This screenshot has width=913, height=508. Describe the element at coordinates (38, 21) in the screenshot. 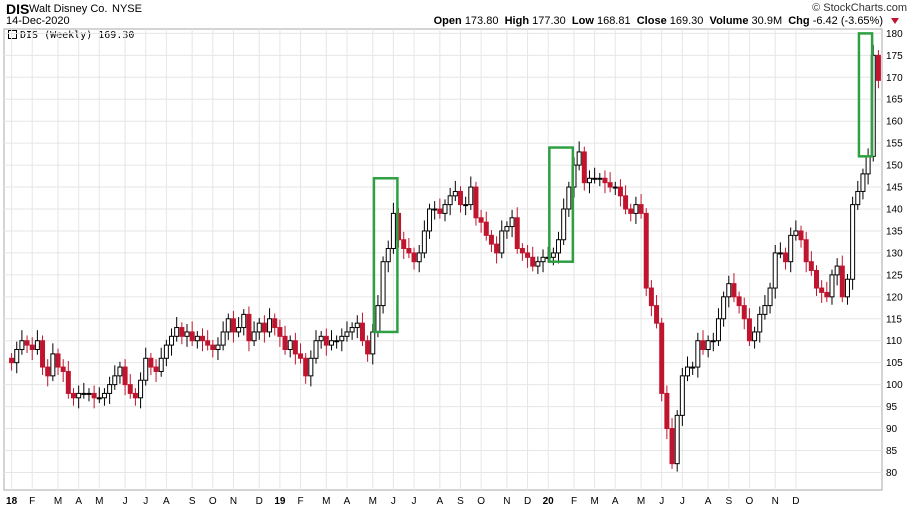

I see `chart-date: 14-Dec-2020` at that location.